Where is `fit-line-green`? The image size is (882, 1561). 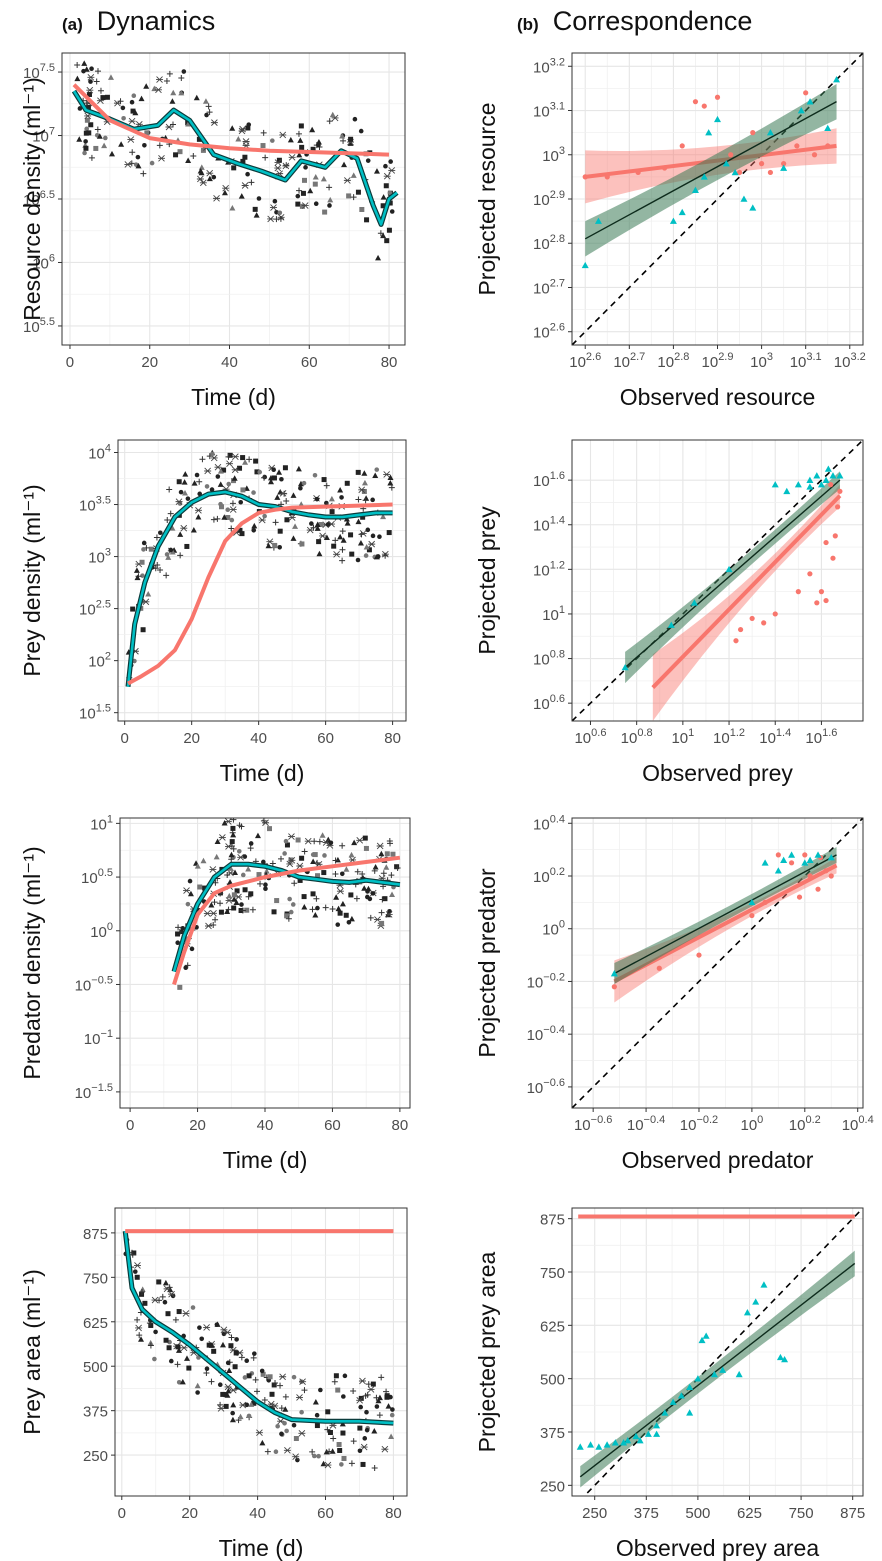 fit-line-green is located at coordinates (725, 914).